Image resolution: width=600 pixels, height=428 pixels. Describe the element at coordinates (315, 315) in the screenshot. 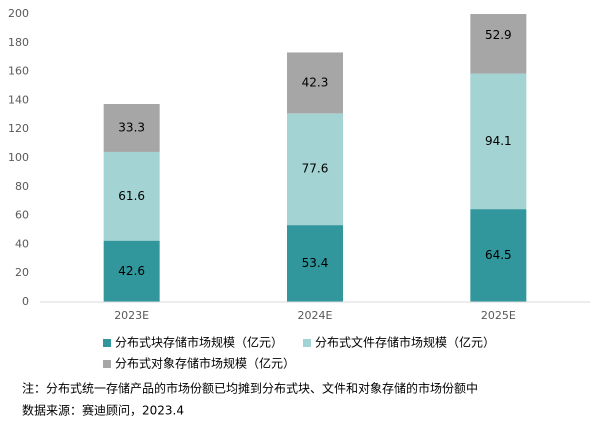

I see `x-tick-label: 2024E` at that location.